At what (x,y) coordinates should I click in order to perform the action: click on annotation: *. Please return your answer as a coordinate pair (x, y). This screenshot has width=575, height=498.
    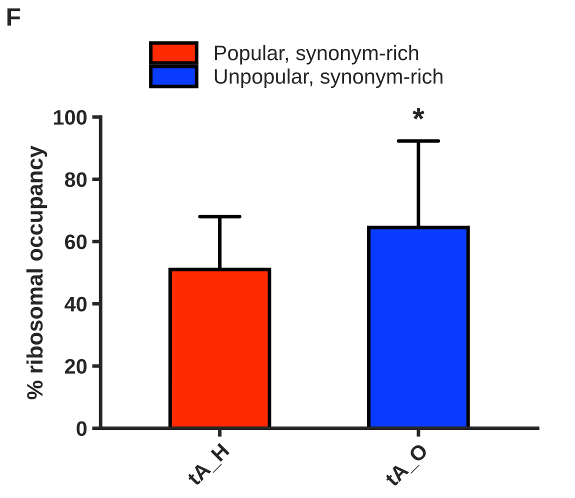
    Looking at the image, I should click on (418, 114).